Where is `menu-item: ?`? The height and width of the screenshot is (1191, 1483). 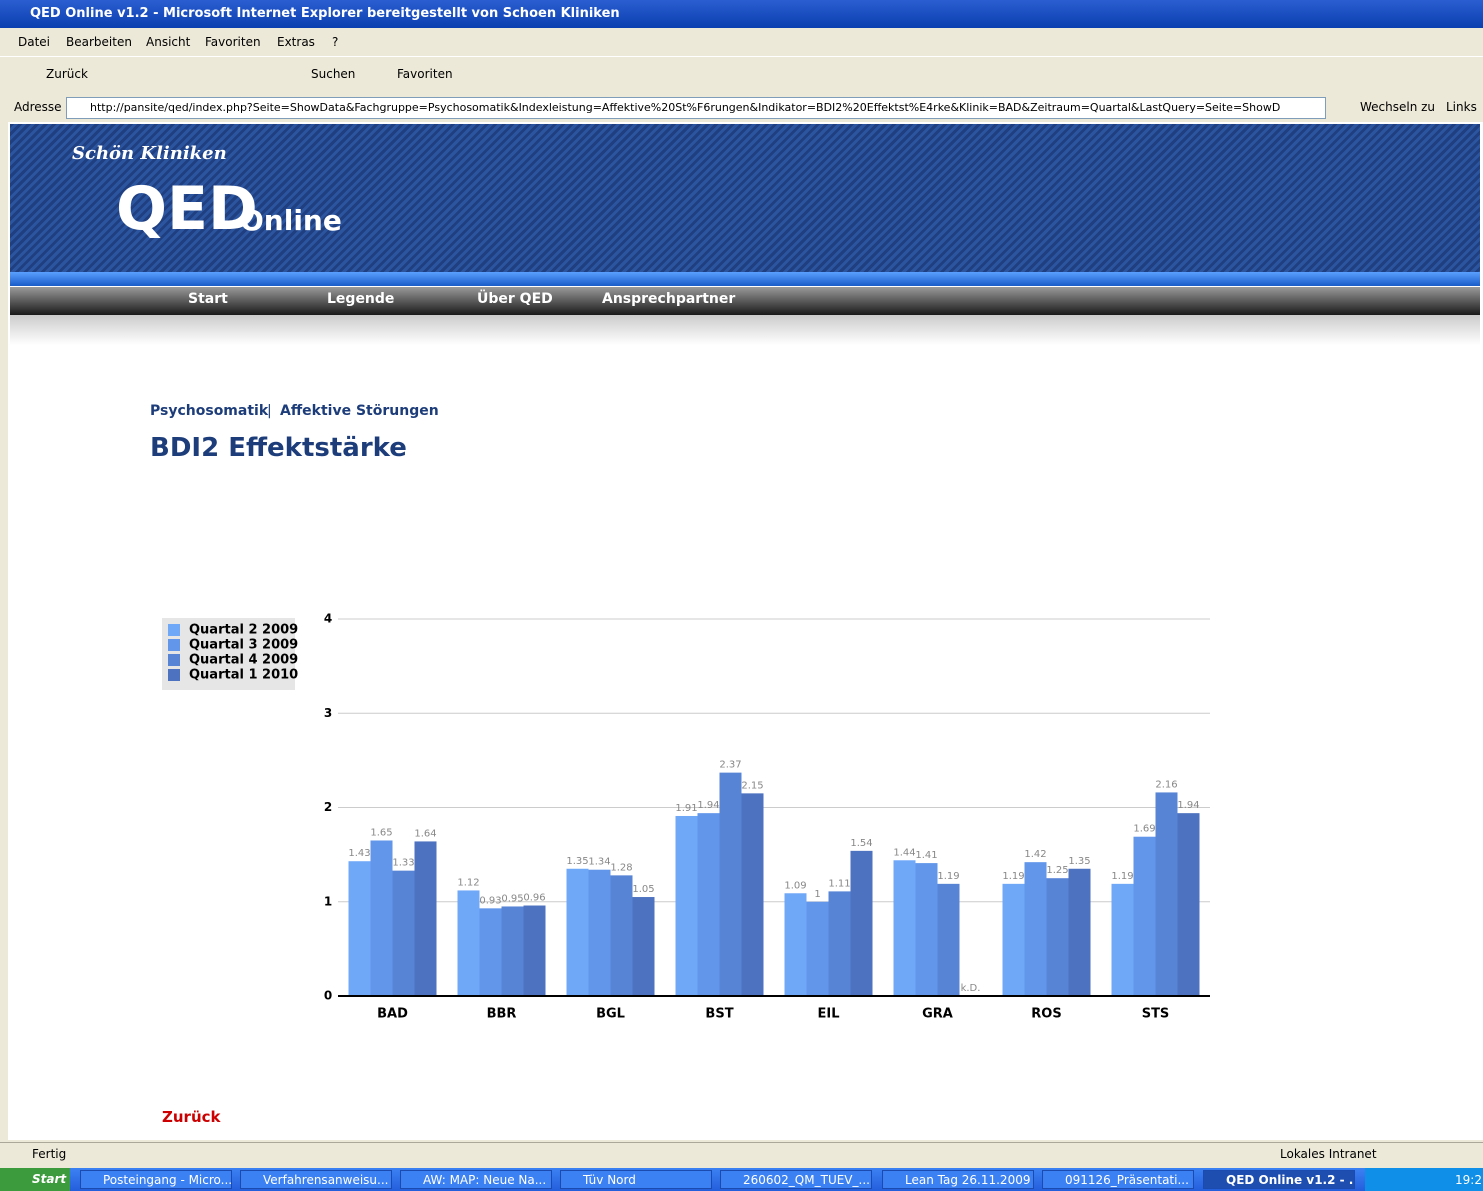
menu-item: ? is located at coordinates (335, 42).